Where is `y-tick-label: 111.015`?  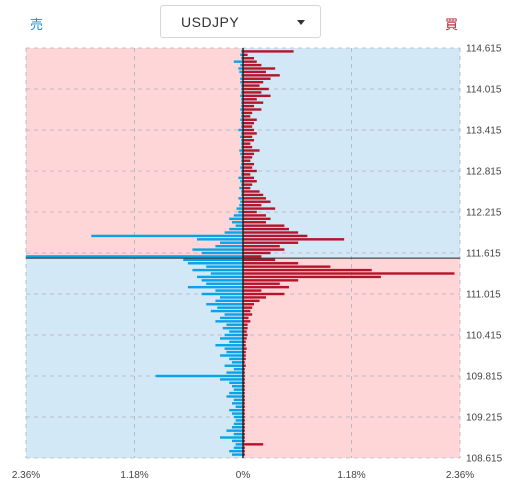 y-tick-label: 111.015 is located at coordinates (483, 295).